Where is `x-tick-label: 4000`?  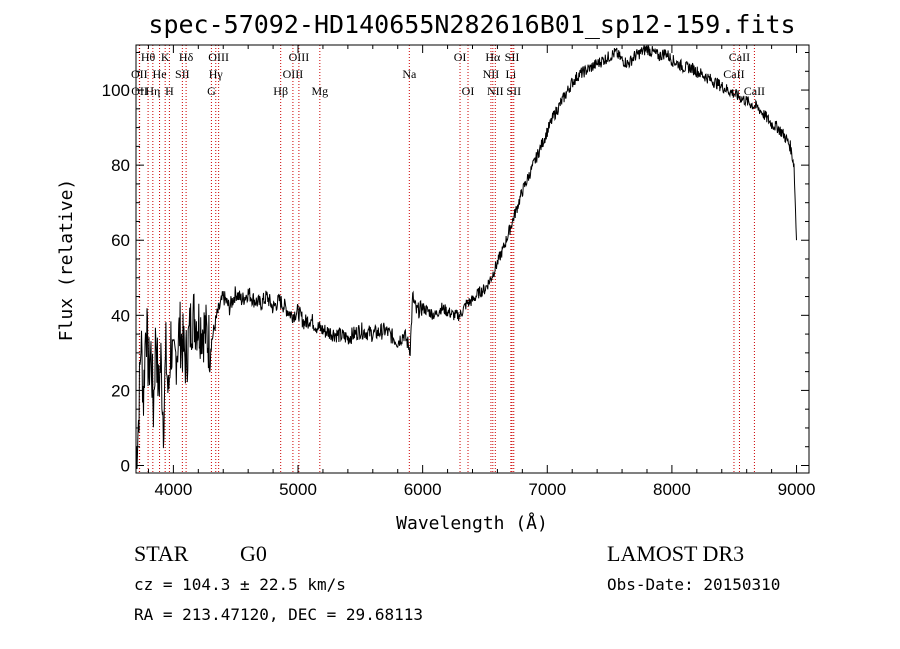
x-tick-label: 4000 is located at coordinates (173, 489).